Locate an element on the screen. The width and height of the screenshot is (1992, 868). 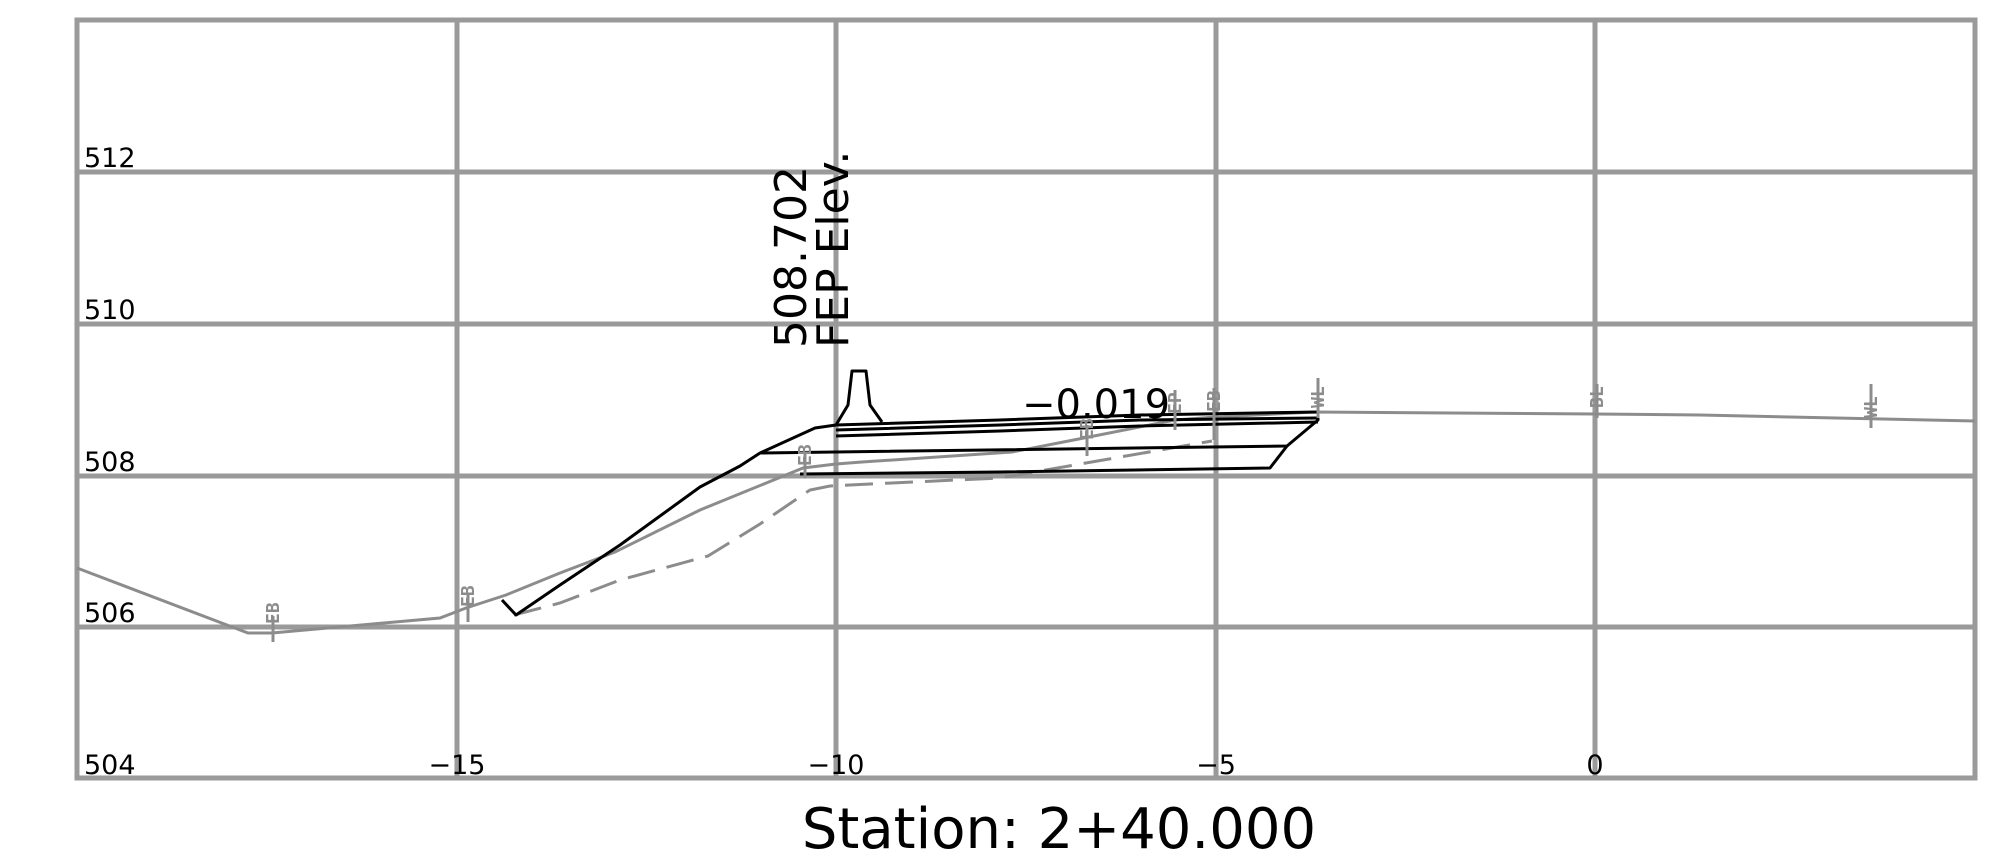
x-tick-label: −10 is located at coordinates (836, 765).